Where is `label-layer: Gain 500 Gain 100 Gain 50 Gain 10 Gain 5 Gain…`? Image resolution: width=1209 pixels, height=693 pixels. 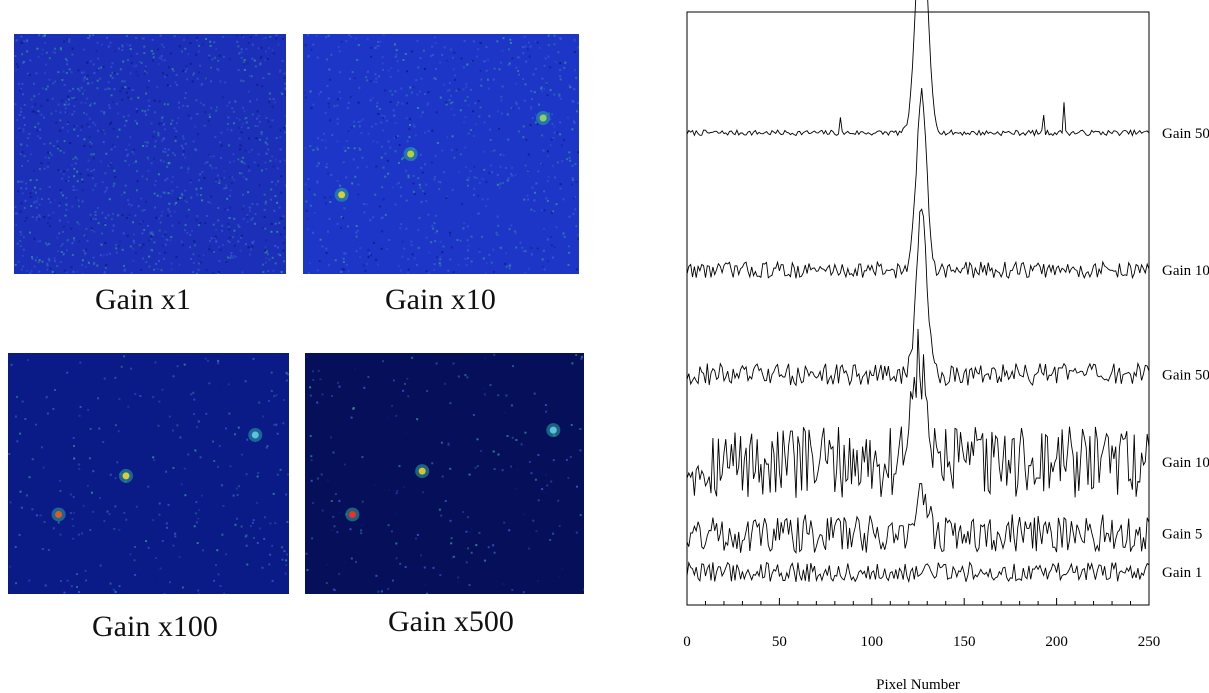 label-layer: Gain 500 Gain 100 Gain 50 Gain 10 Gain 5 Gain… is located at coordinates (1185, 353).